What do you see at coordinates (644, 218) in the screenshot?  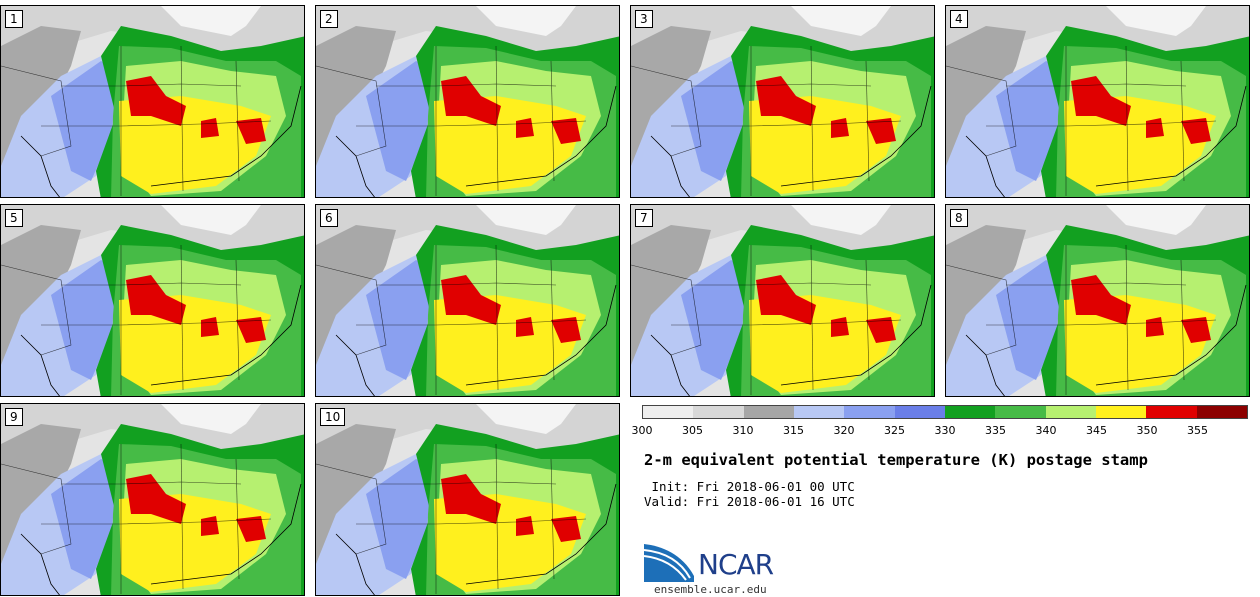 I see `member-label: 7` at bounding box center [644, 218].